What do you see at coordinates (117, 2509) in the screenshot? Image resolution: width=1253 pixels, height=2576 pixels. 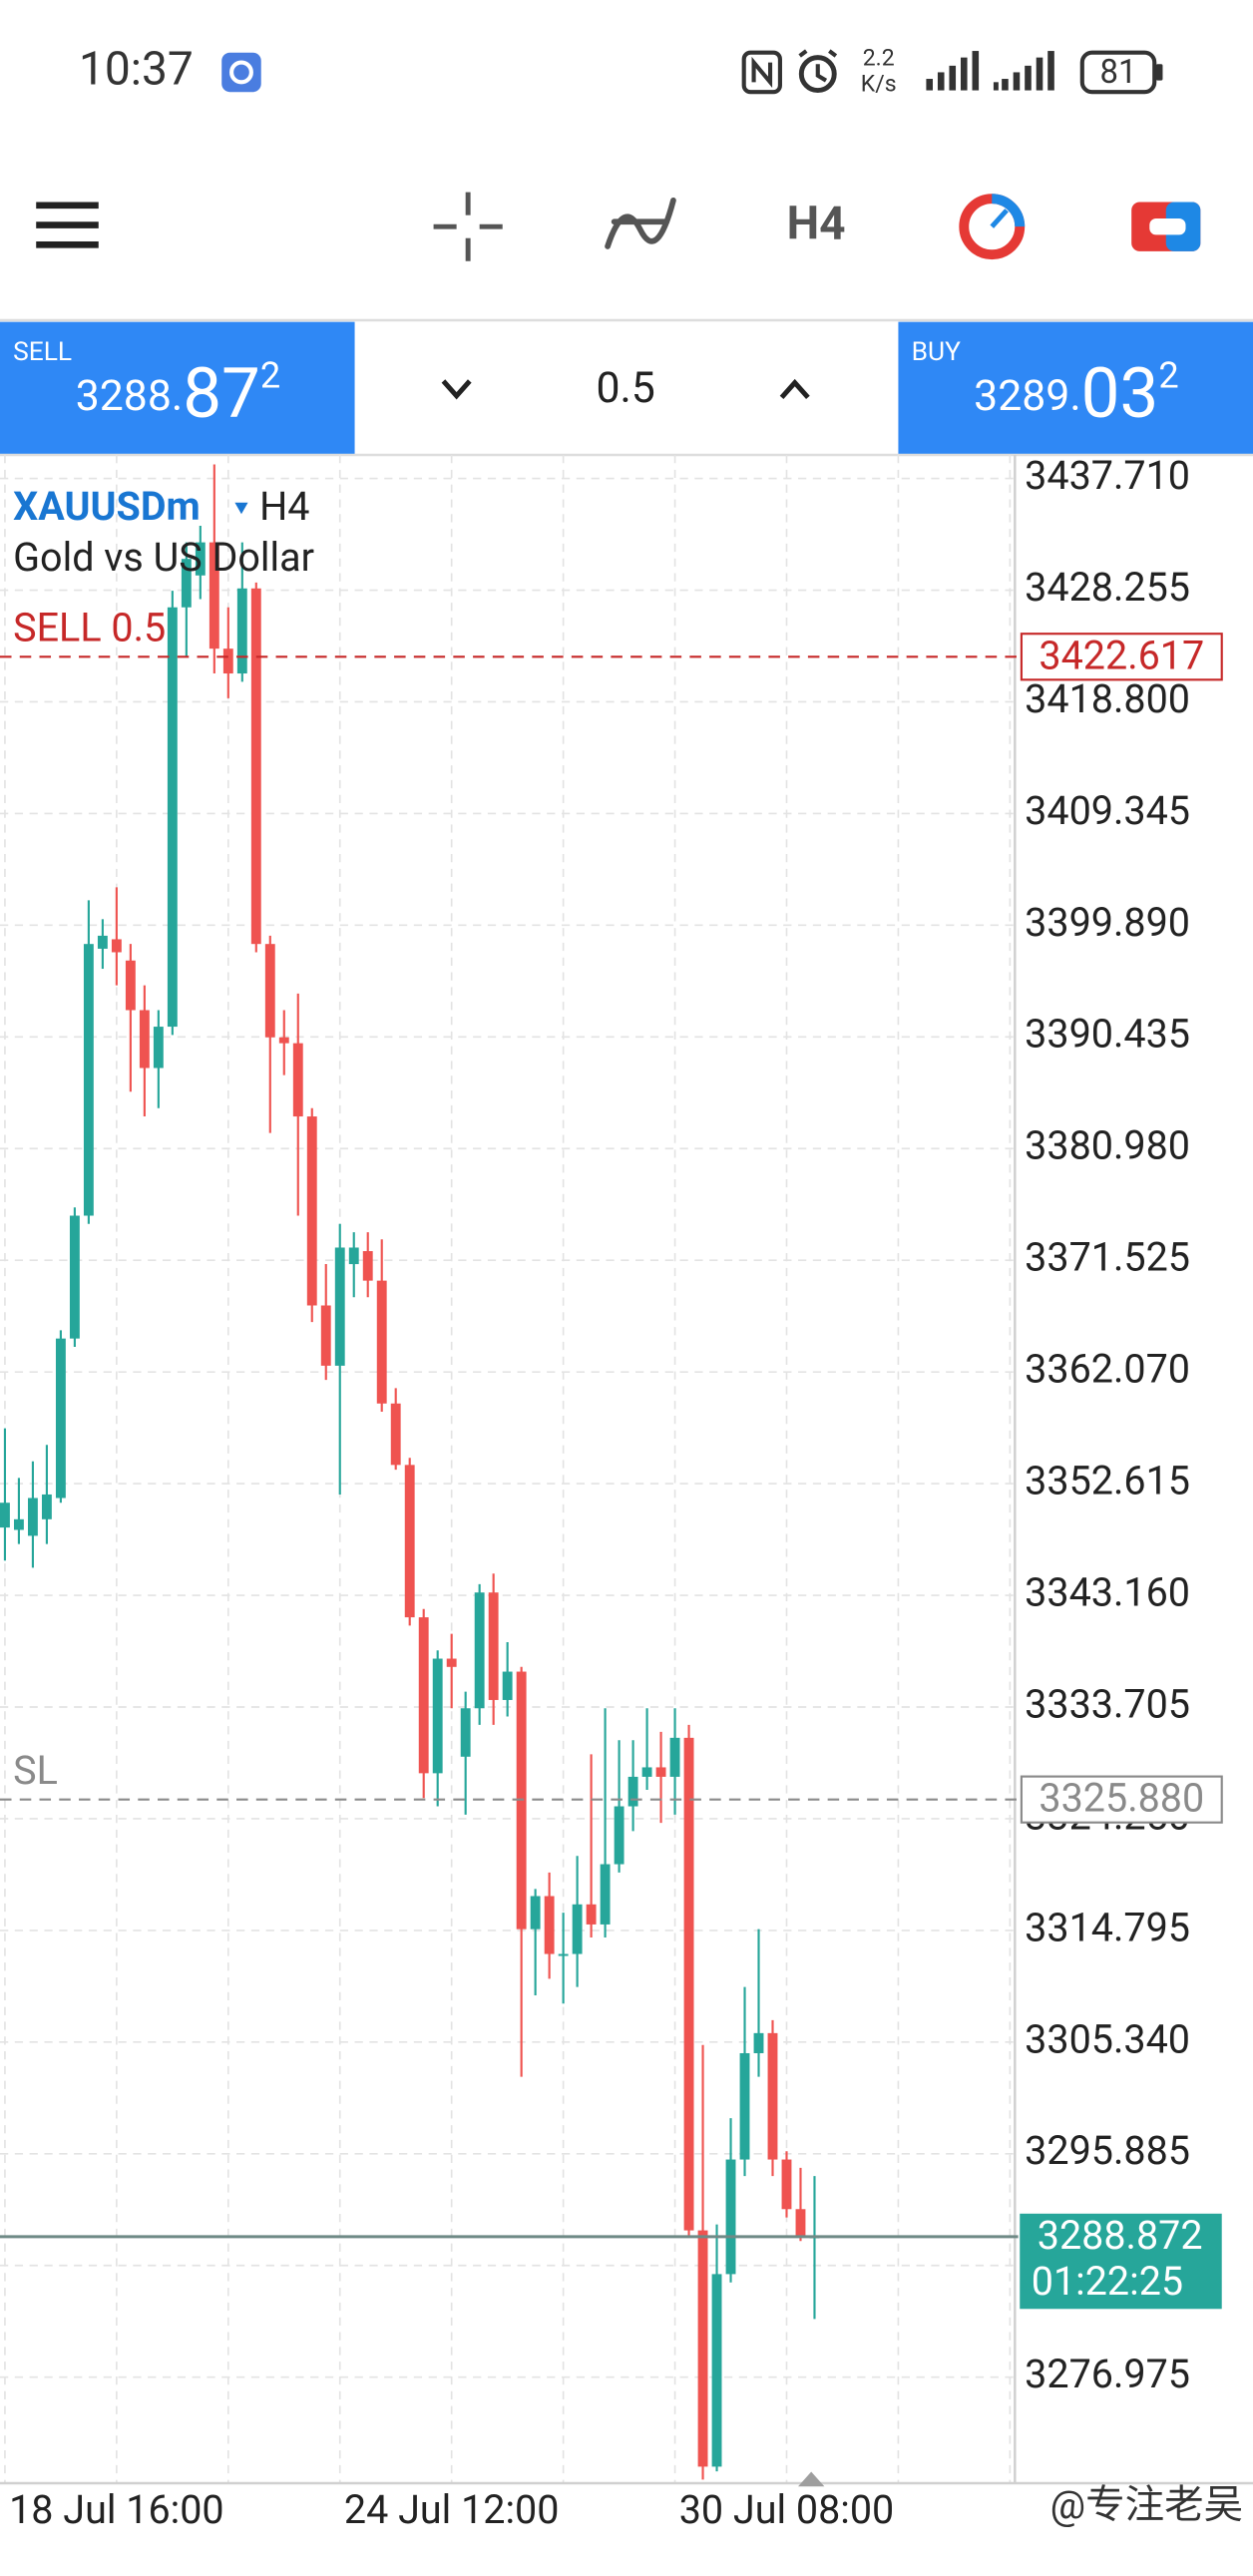 I see `x-tick-label: 18 Jul 16:00` at bounding box center [117, 2509].